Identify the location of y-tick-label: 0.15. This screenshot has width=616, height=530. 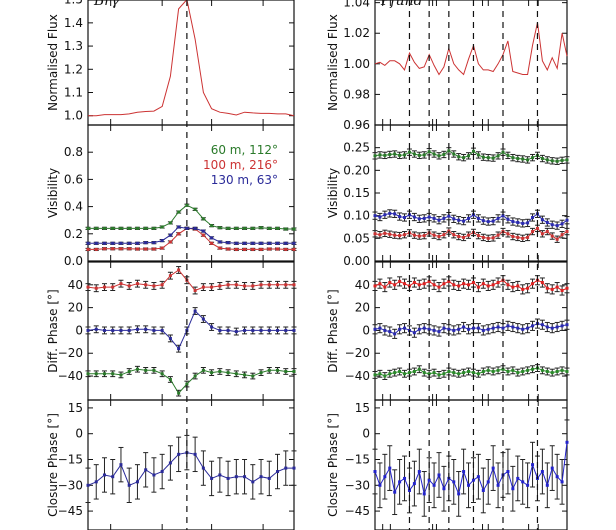
(356, 193).